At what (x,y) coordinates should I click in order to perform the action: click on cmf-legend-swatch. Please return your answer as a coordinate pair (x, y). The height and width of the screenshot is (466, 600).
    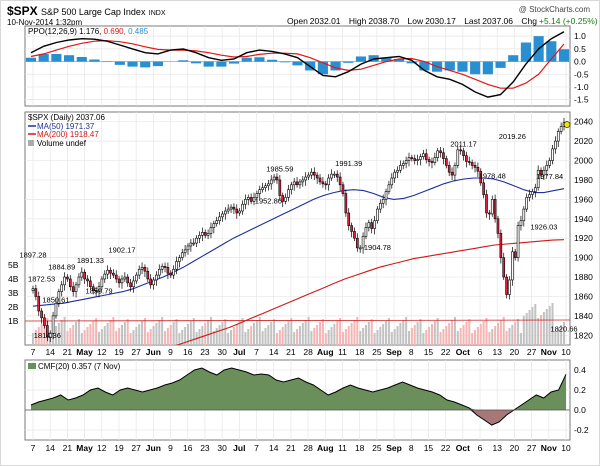
    Looking at the image, I should click on (32, 366).